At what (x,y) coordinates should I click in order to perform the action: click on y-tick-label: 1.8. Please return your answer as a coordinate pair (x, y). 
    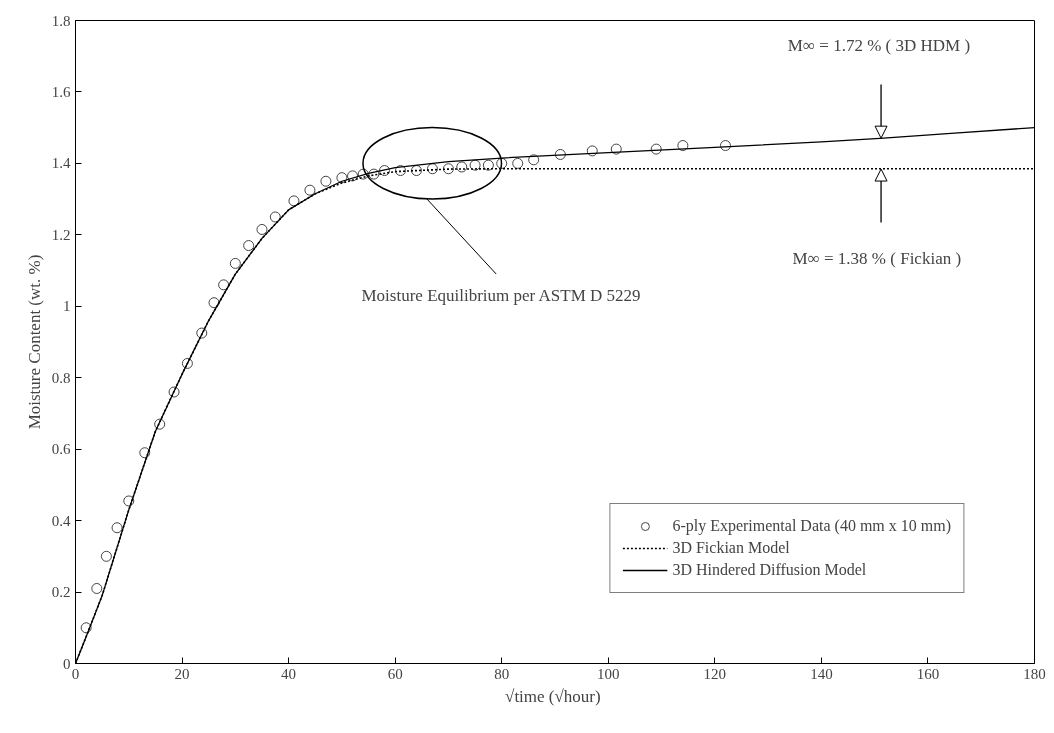
    Looking at the image, I should click on (61, 20).